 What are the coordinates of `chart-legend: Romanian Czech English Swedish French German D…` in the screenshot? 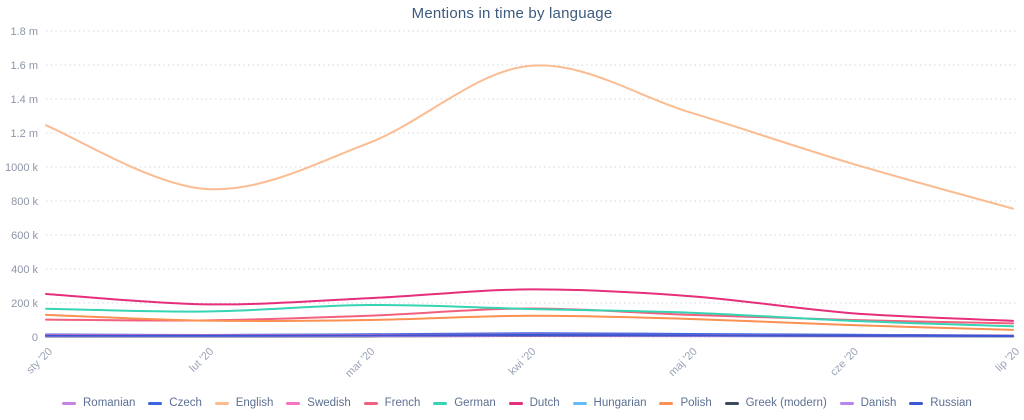 It's located at (517, 403).